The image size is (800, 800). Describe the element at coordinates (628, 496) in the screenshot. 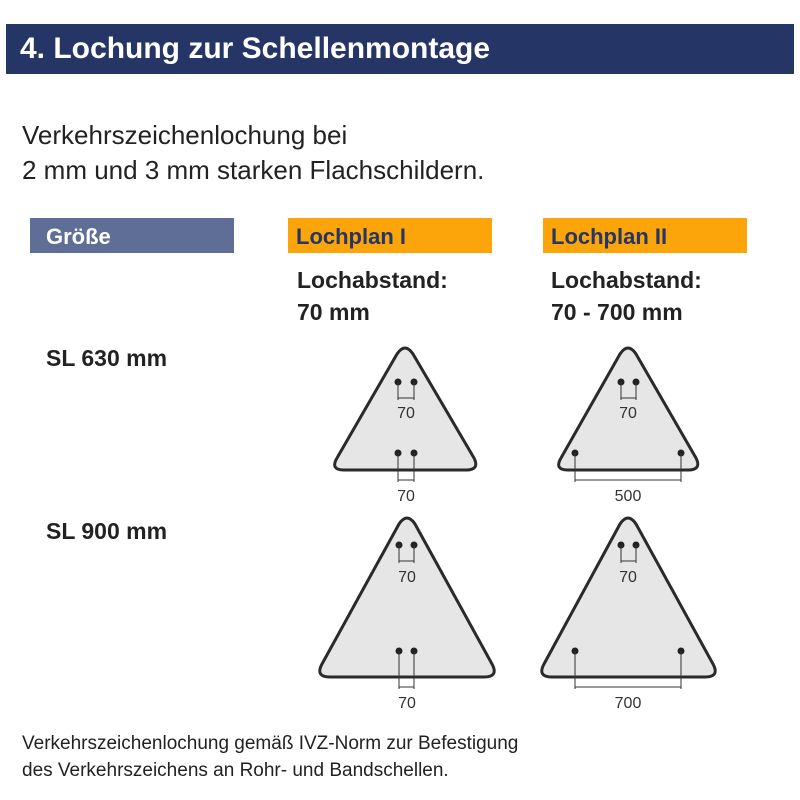

I see `dim-630-plan2-bottom: 500` at that location.